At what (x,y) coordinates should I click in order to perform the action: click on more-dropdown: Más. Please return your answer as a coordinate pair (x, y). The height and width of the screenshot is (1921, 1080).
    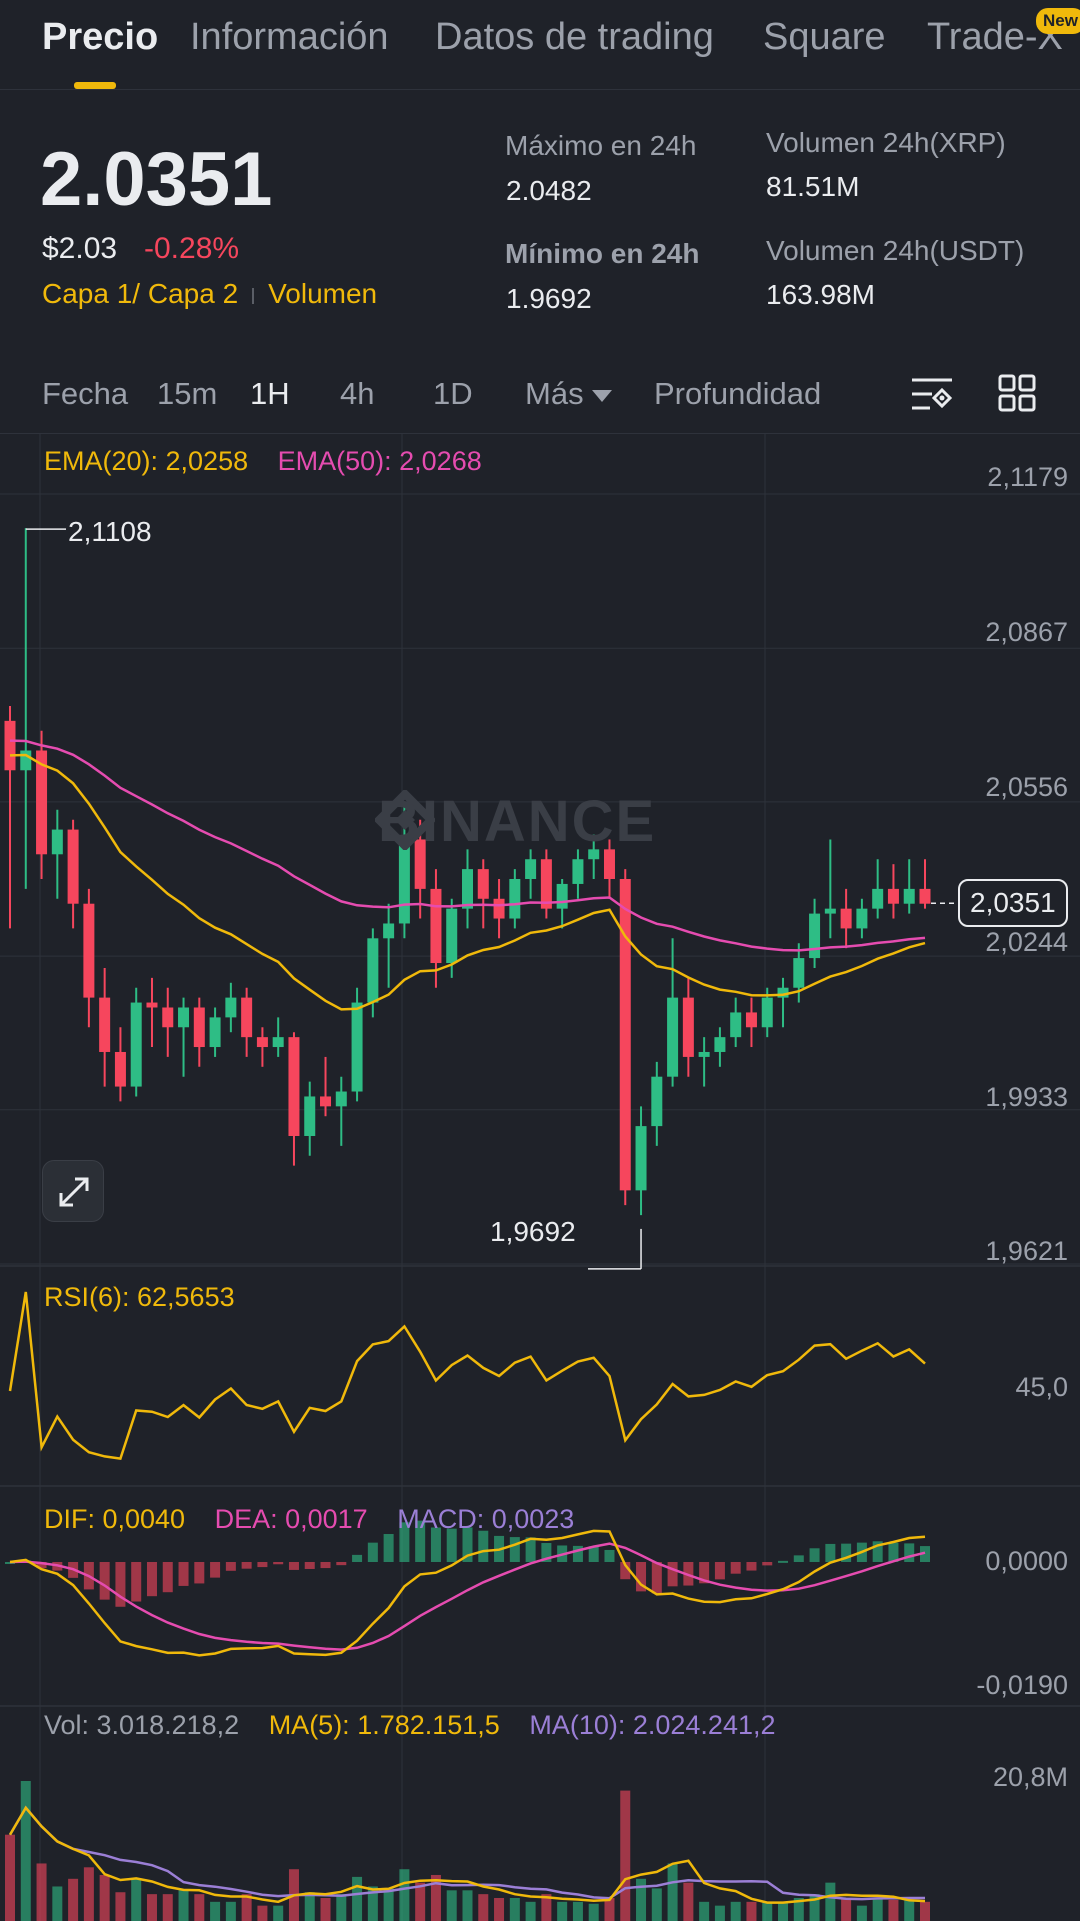
    Looking at the image, I should click on (568, 394).